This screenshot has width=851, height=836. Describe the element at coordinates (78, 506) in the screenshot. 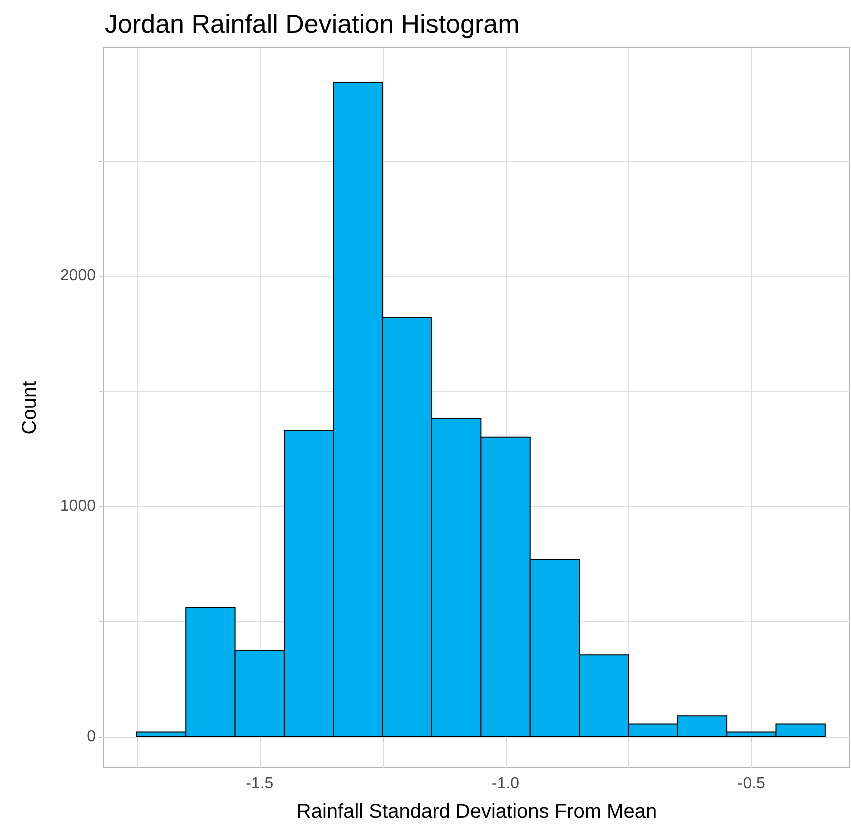

I see `y-tick-label: 1000` at that location.